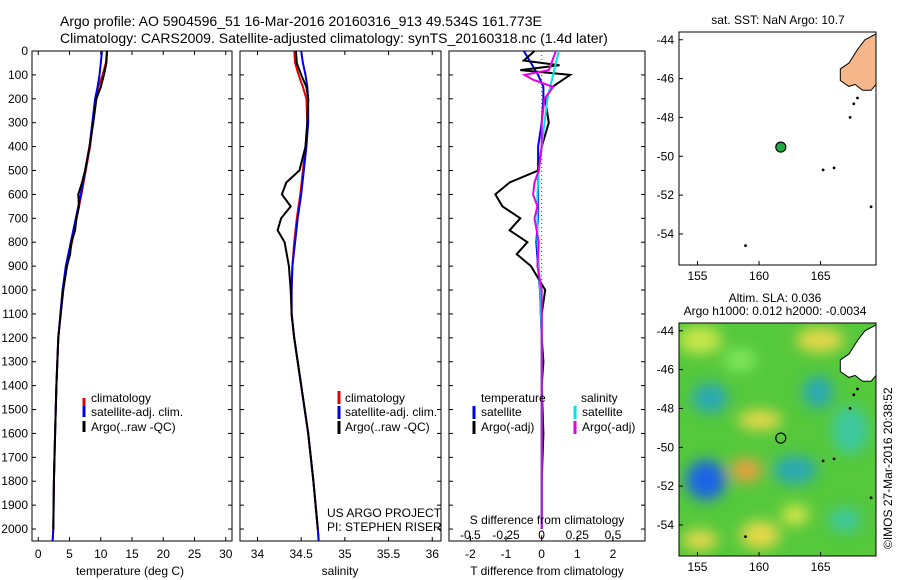 The width and height of the screenshot is (900, 580). I want to click on x-tick-label-s: 0.5, so click(613, 535).